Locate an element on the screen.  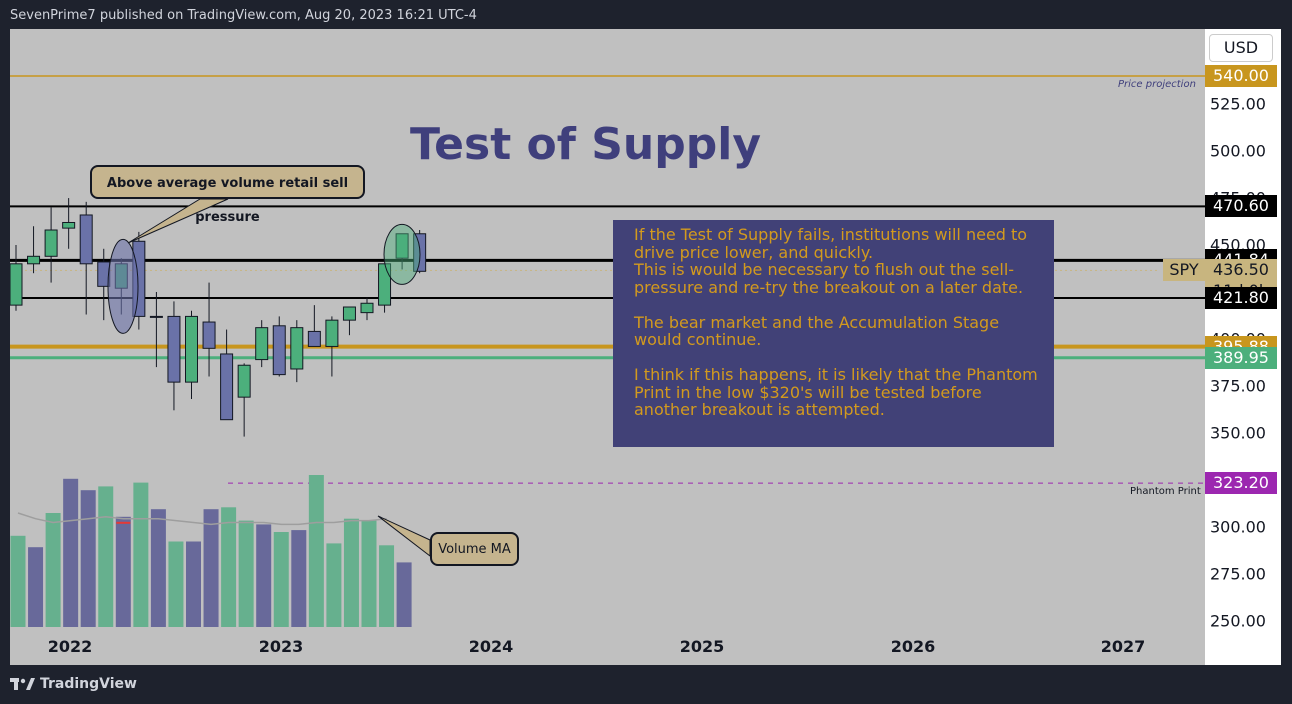
time-tick: 2025 is located at coordinates (702, 646).